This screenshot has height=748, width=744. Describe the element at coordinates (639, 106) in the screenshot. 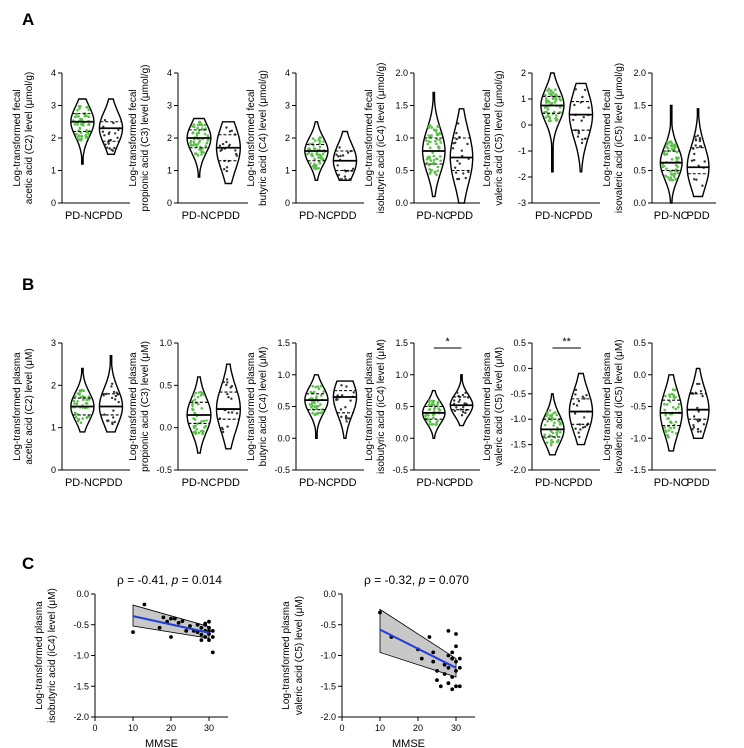

I see `y-tick-label: 1.5` at that location.